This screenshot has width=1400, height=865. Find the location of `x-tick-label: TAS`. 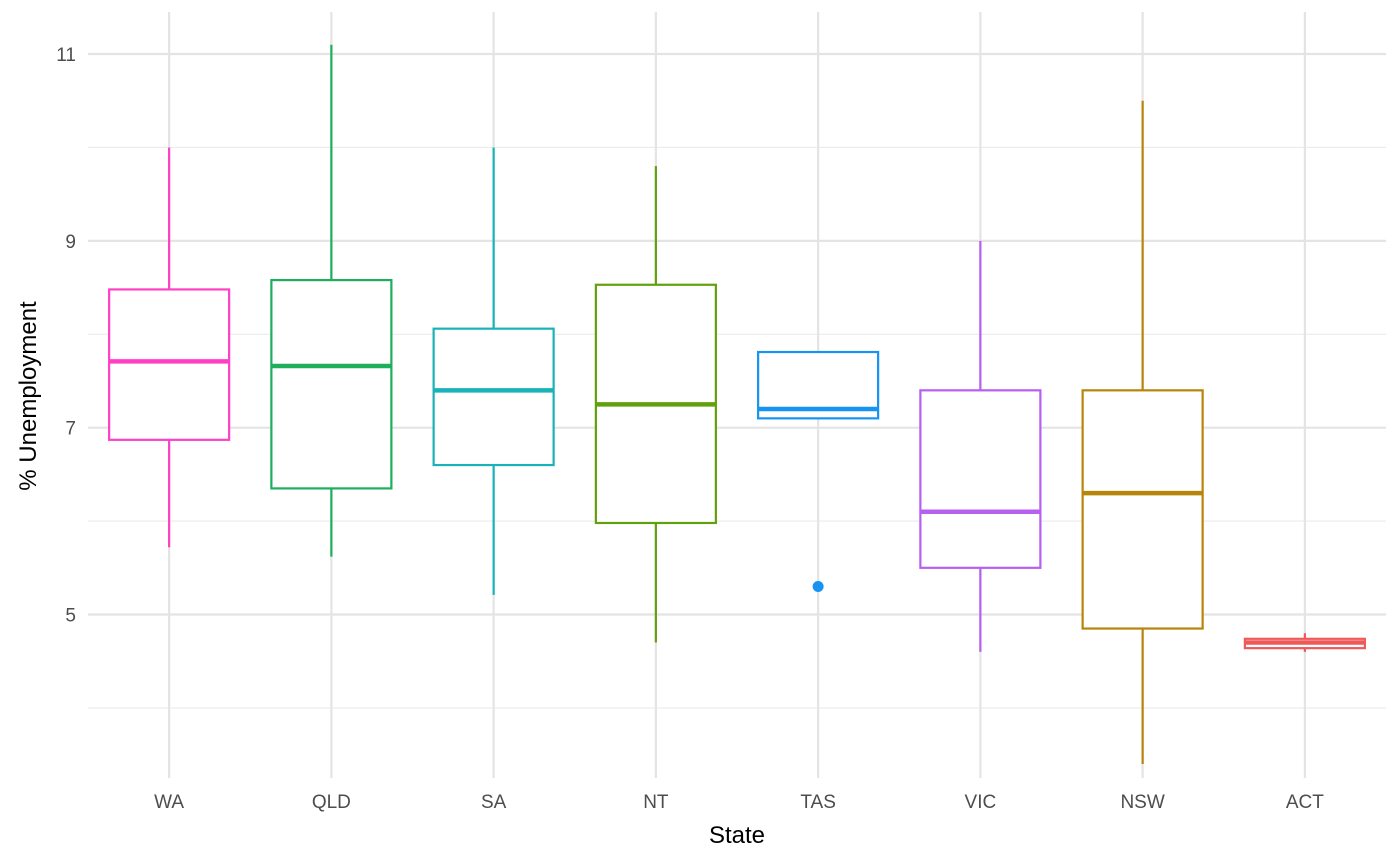

x-tick-label: TAS is located at coordinates (818, 802).